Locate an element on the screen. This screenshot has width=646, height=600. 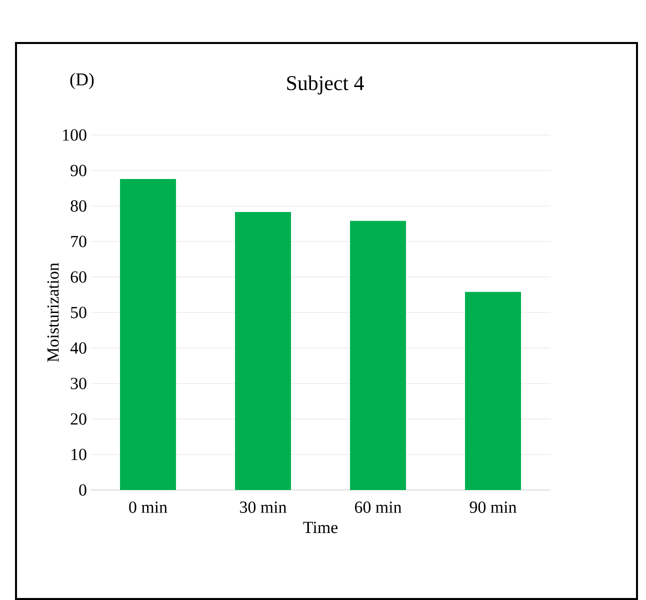
y-tick-label: 90 is located at coordinates (78, 170).